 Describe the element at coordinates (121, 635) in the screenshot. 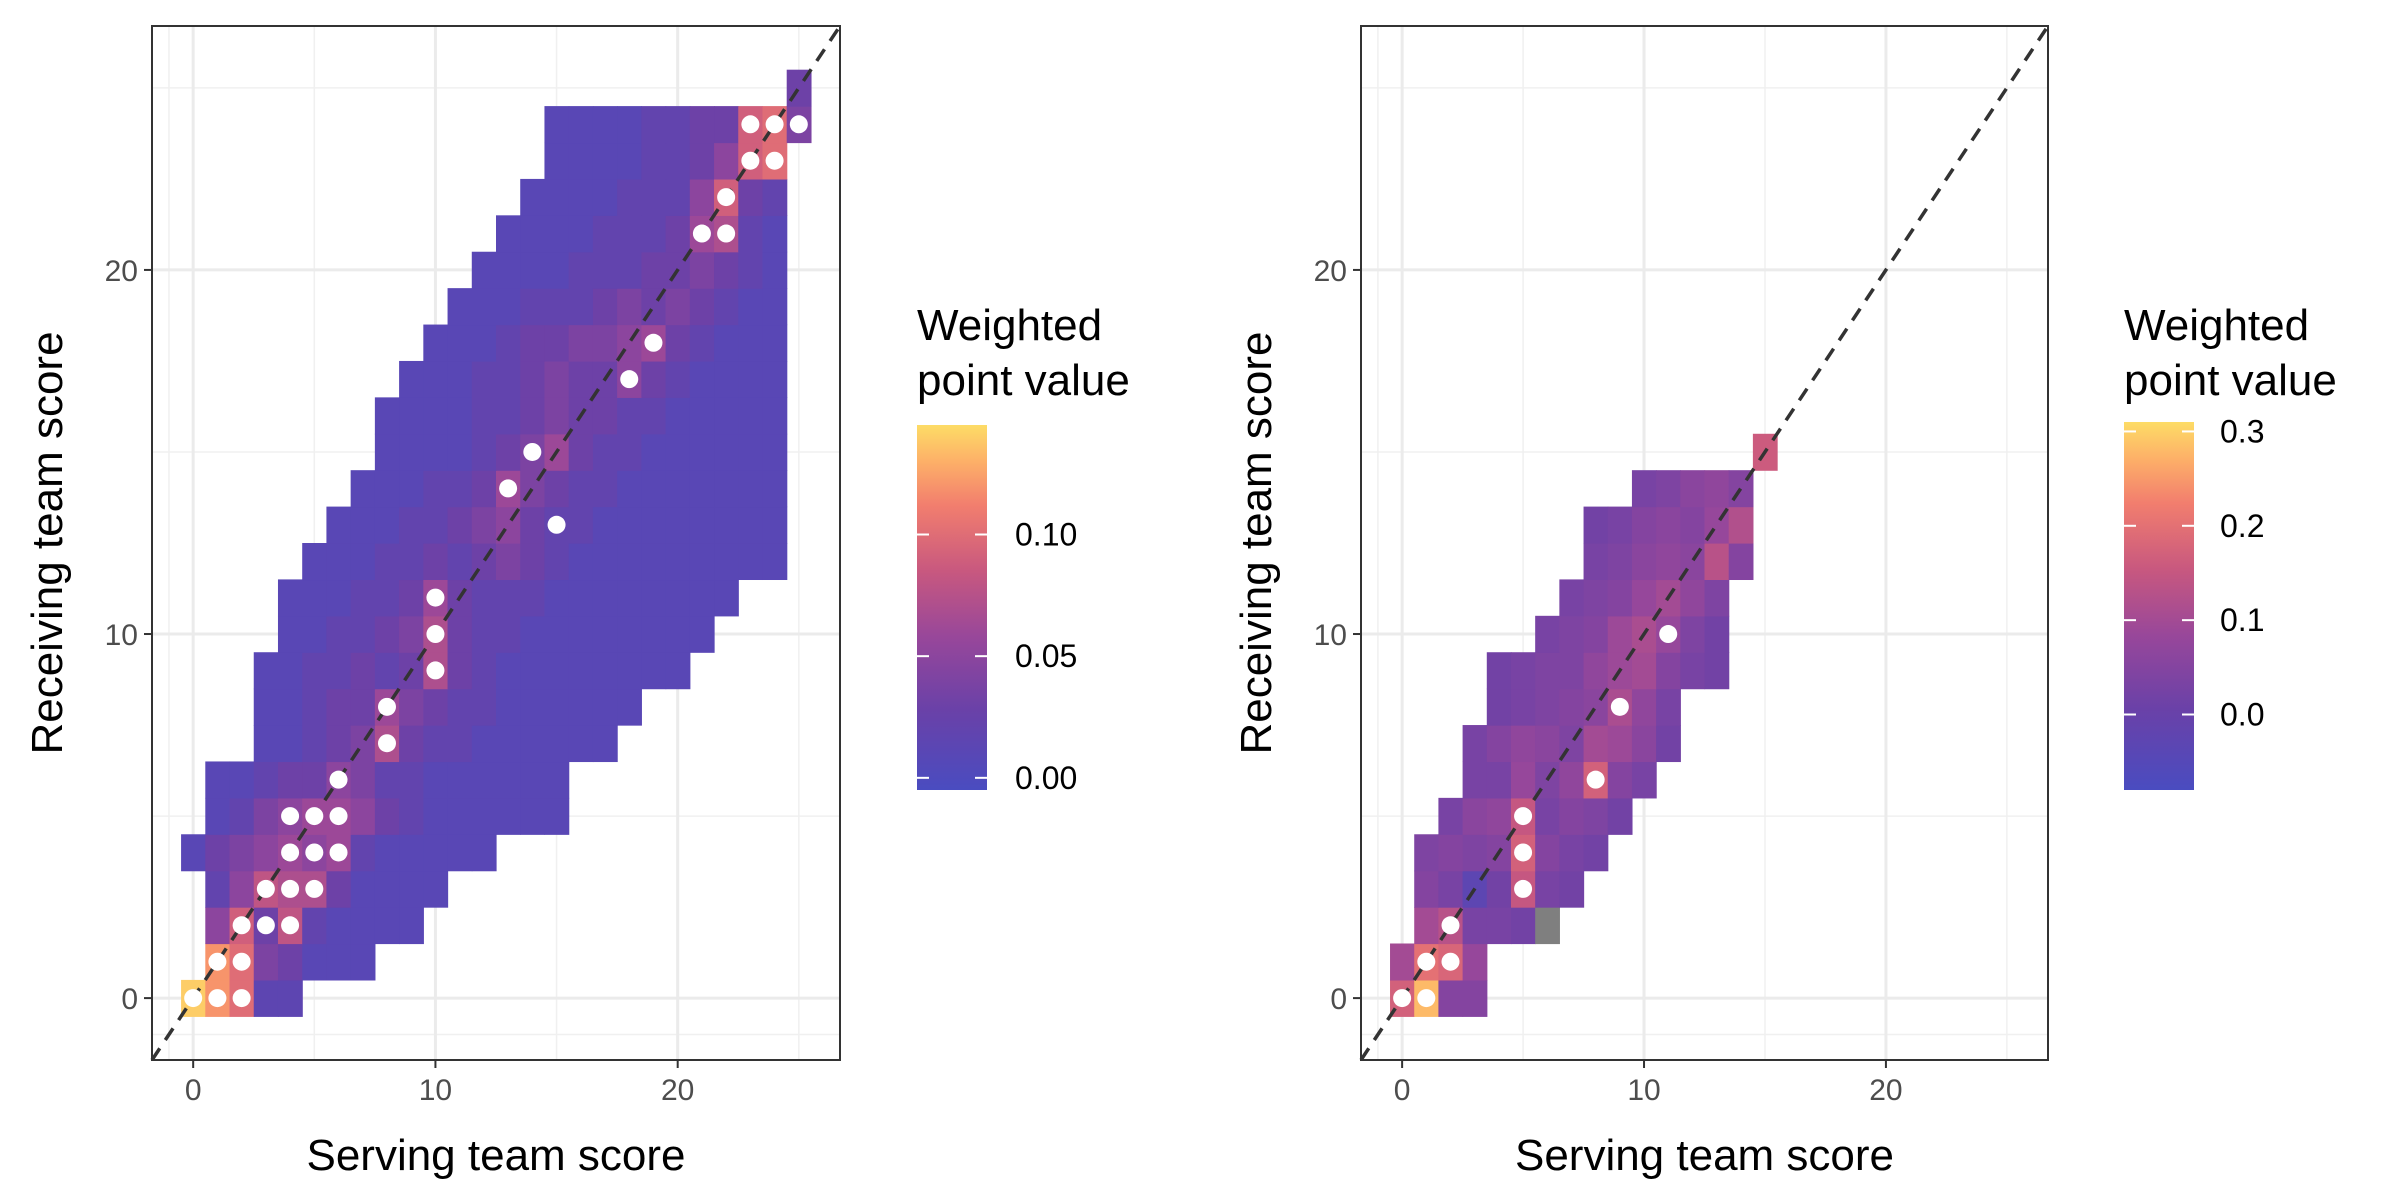

I see `y-tick-label: 10` at that location.